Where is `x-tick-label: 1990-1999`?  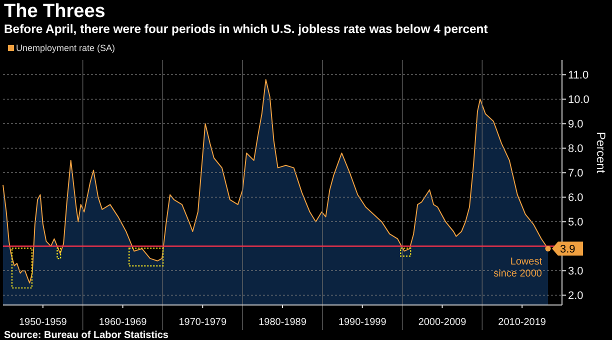 x-tick-label: 1990-1999 is located at coordinates (362, 322).